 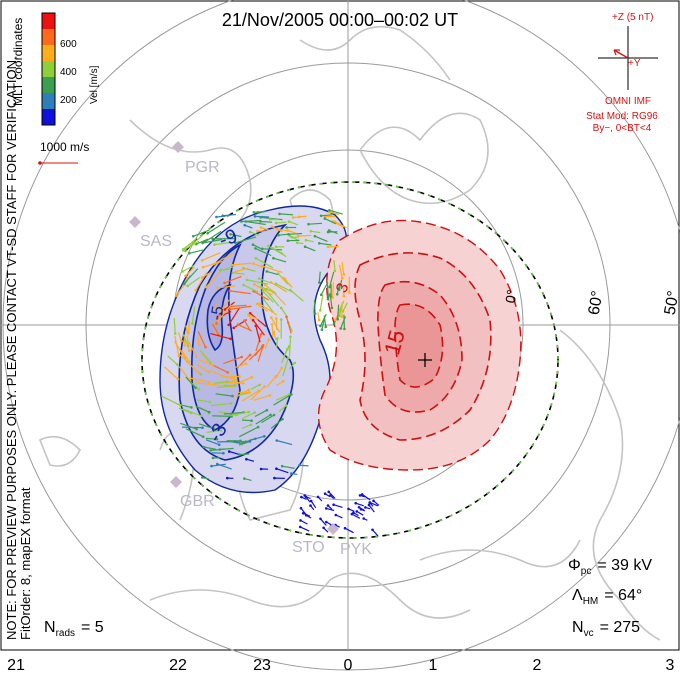 What do you see at coordinates (340, 665) in the screenshot?
I see `mlt-axis: 21 22 23 0 1 2 3` at bounding box center [340, 665].